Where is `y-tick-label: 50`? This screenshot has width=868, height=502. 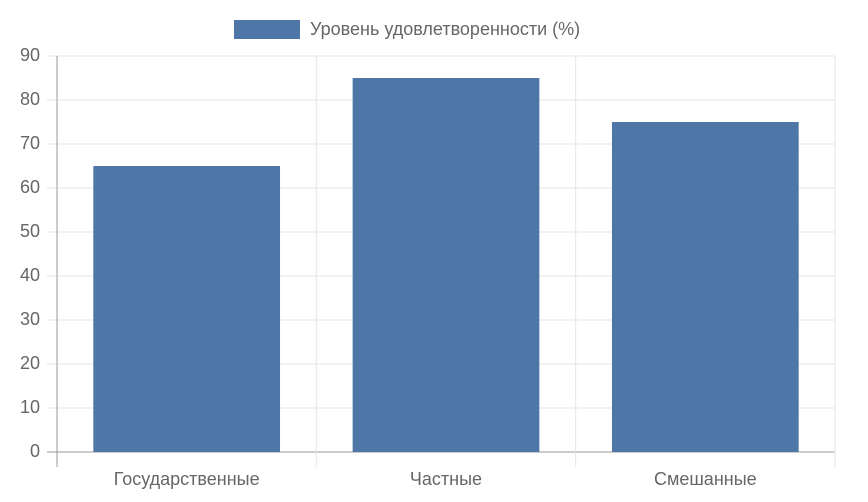
y-tick-label: 50 is located at coordinates (30, 231).